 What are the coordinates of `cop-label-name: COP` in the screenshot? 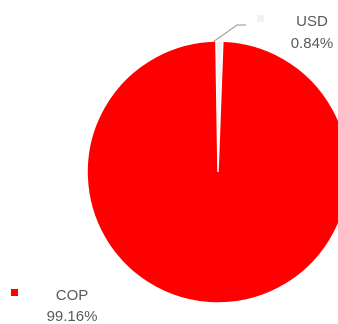 It's located at (72, 295).